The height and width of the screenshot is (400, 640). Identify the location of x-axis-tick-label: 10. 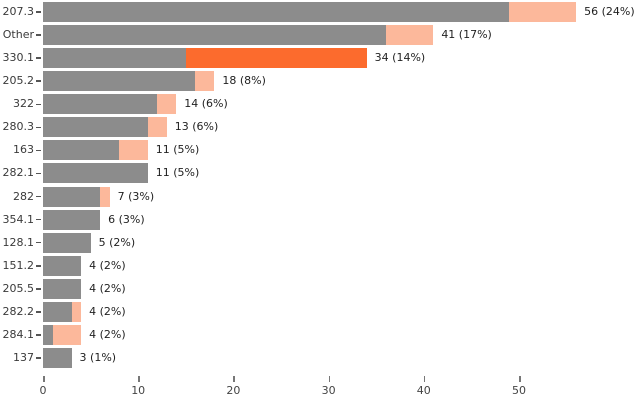
(138, 390).